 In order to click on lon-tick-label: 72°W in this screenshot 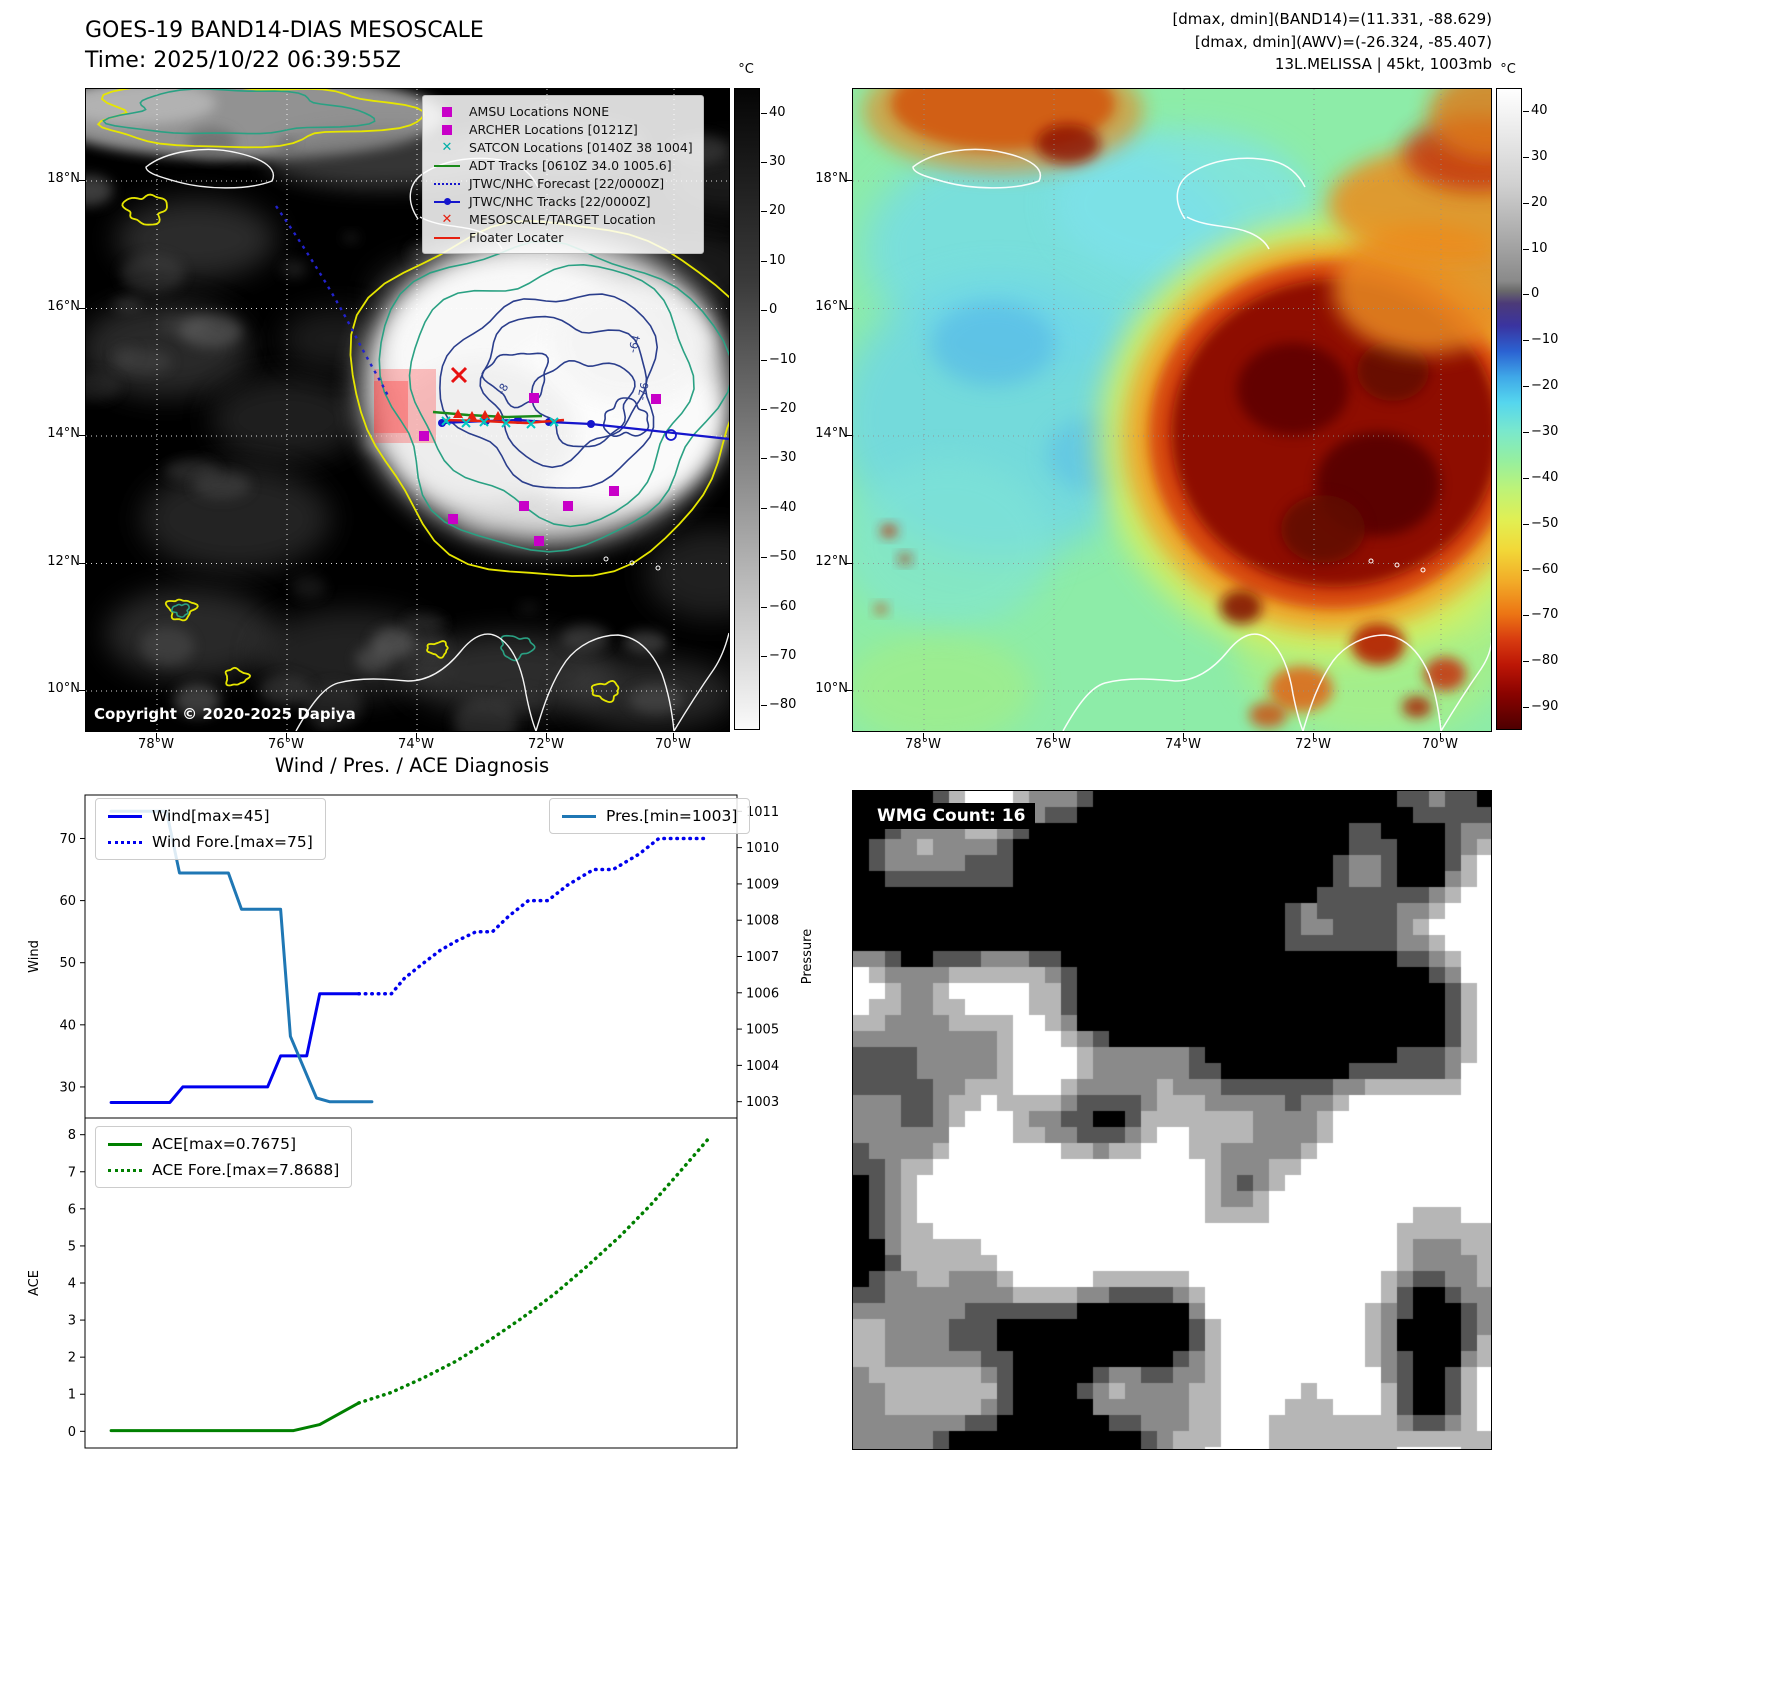, I will do `click(1313, 744)`.